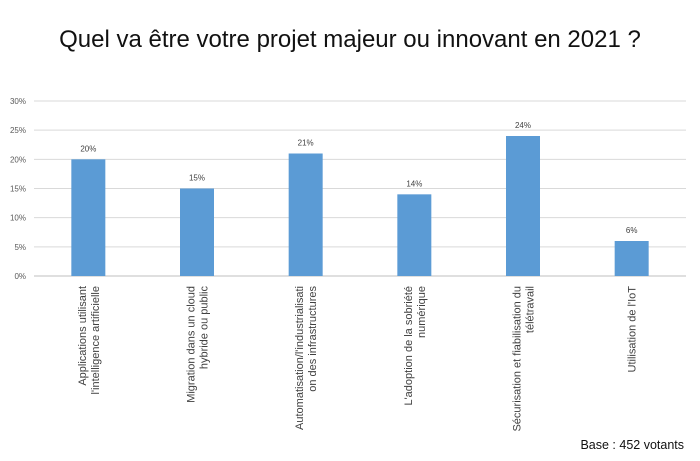 Image resolution: width=700 pixels, height=461 pixels. What do you see at coordinates (632, 230) in the screenshot?
I see `data-label: 6%` at bounding box center [632, 230].